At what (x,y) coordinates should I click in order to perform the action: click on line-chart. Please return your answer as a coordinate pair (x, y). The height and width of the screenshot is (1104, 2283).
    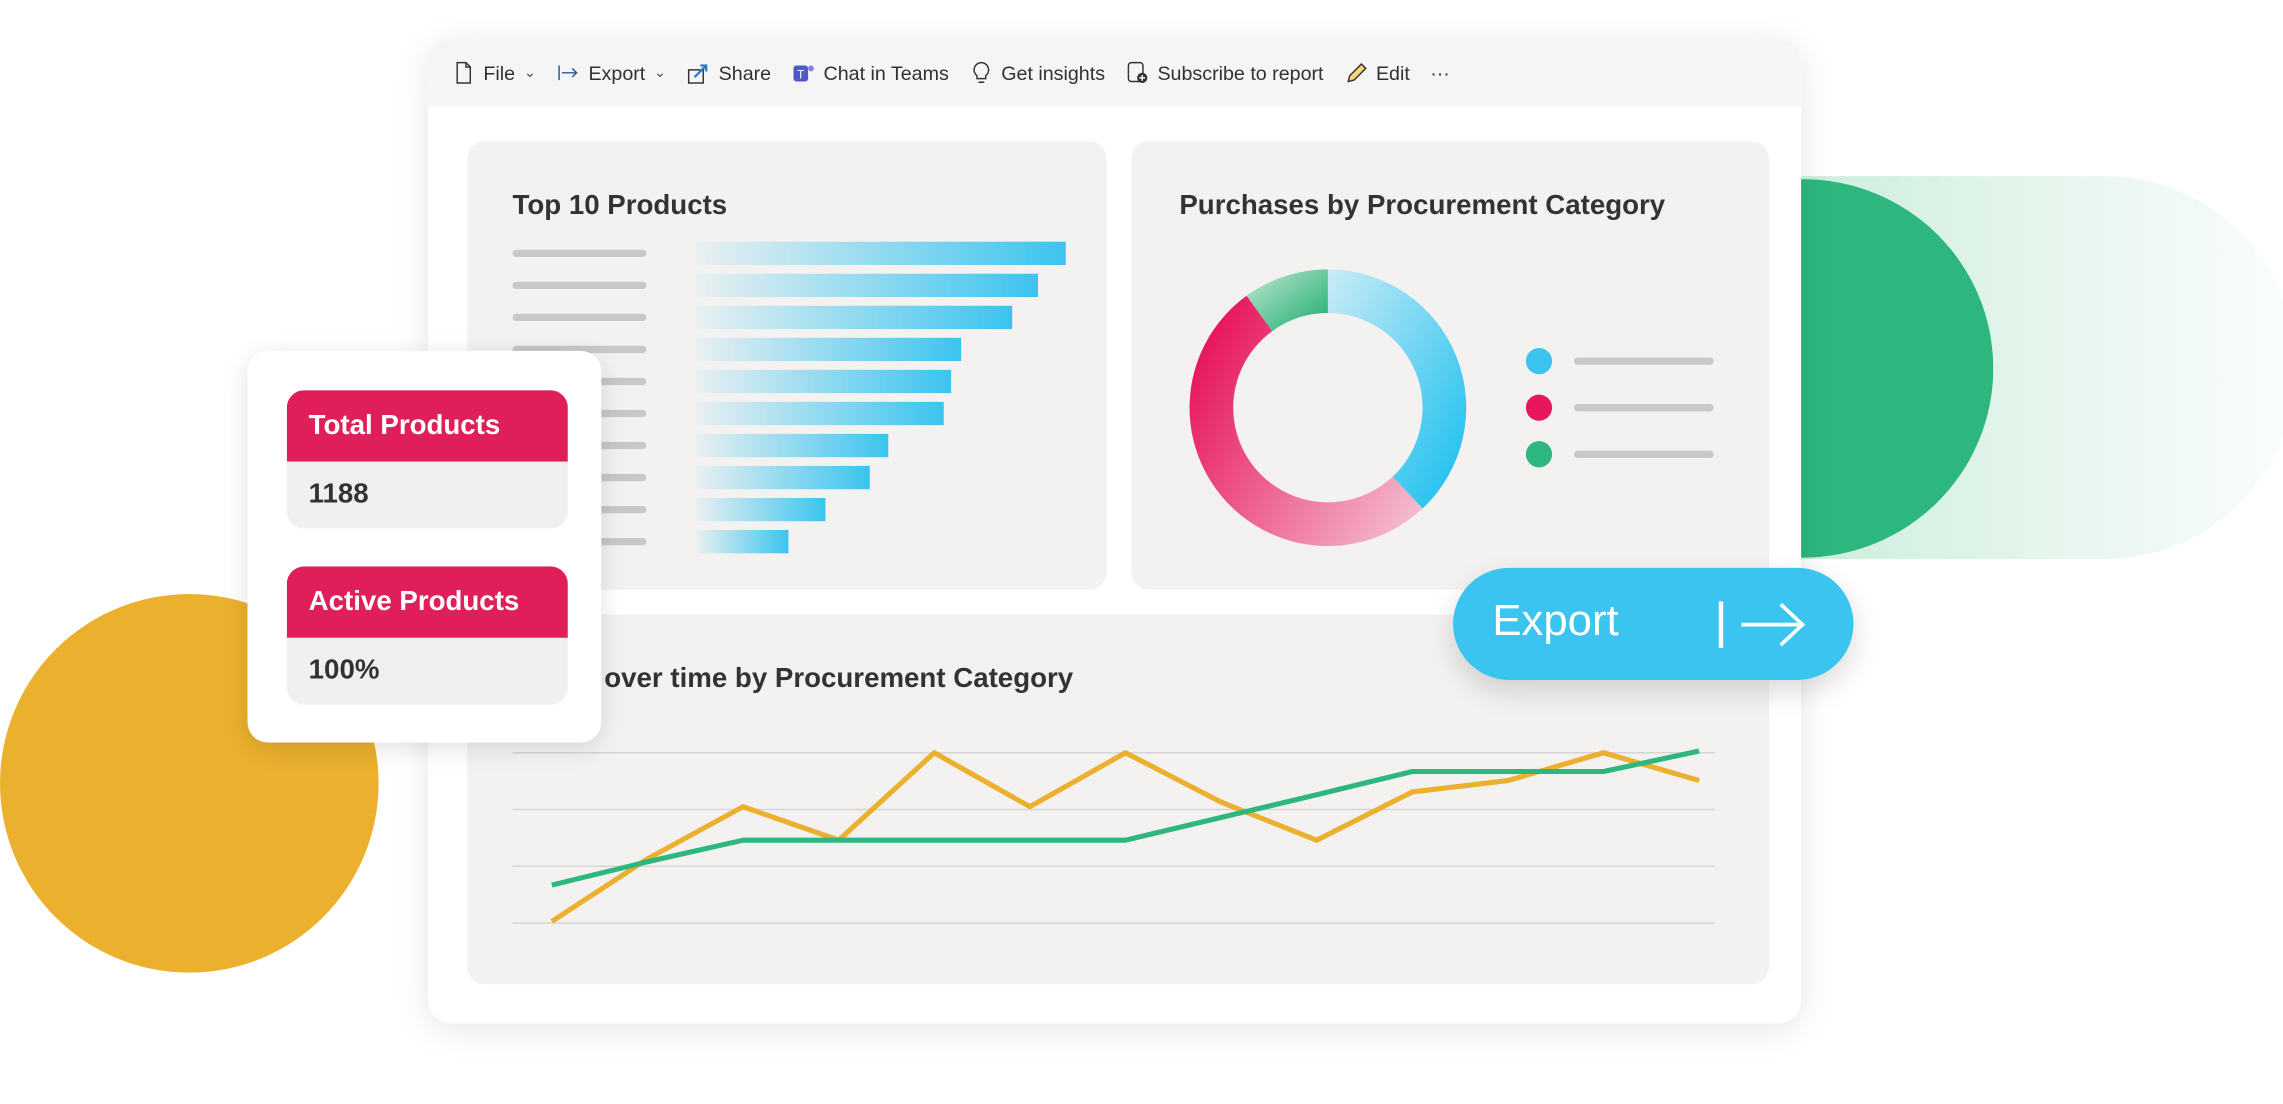
    Looking at the image, I should click on (1114, 836).